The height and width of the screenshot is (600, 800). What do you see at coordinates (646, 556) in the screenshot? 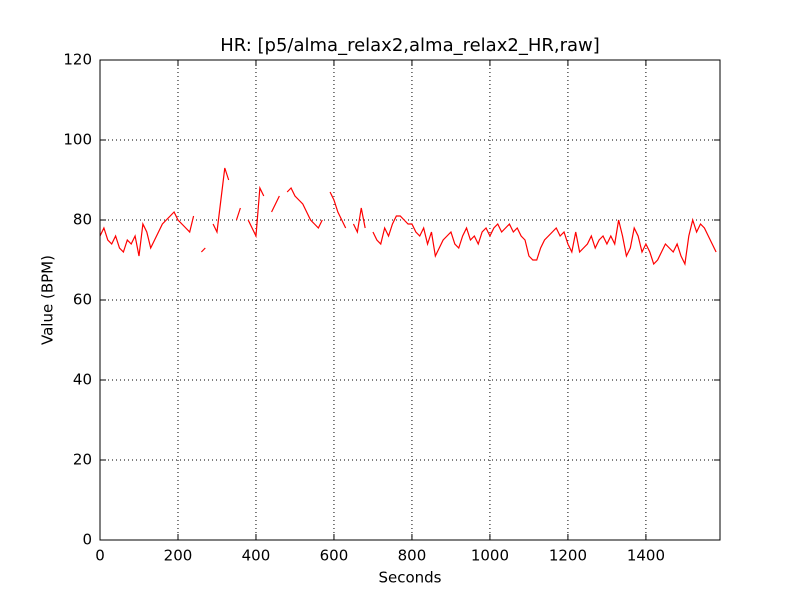
I see `x-tick-label: 1400` at bounding box center [646, 556].